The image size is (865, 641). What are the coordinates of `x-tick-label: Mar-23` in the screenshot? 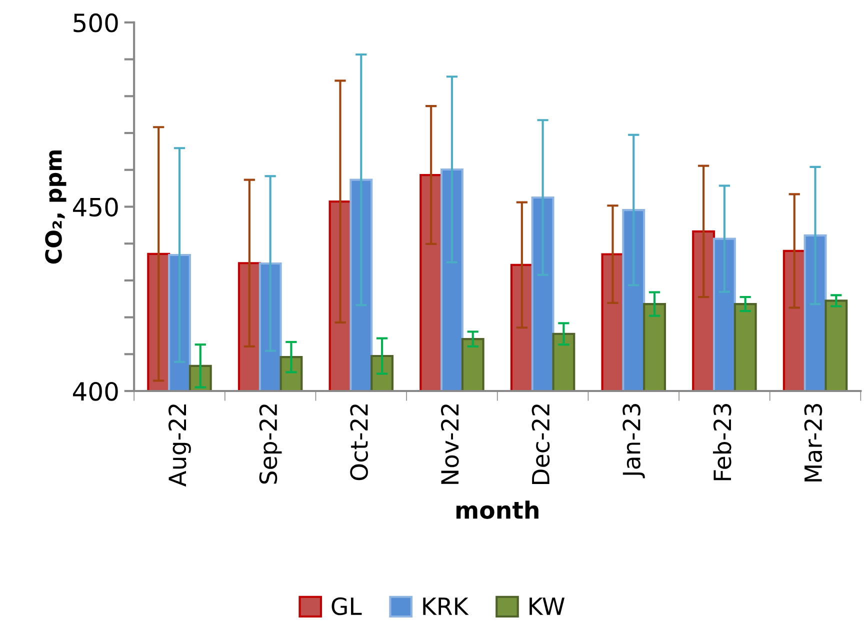 It's located at (813, 443).